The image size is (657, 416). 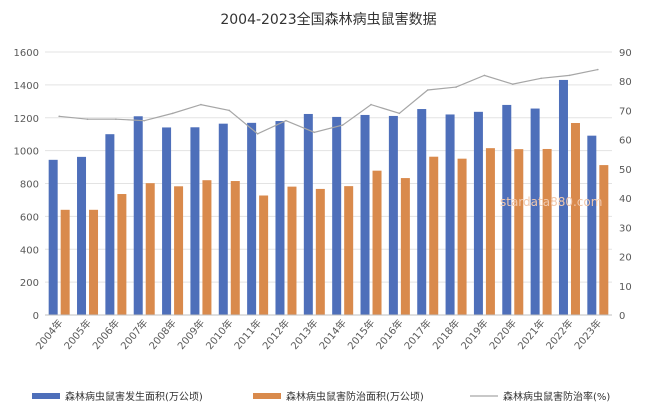 I want to click on x-tick-label: 2007年, so click(x=134, y=335).